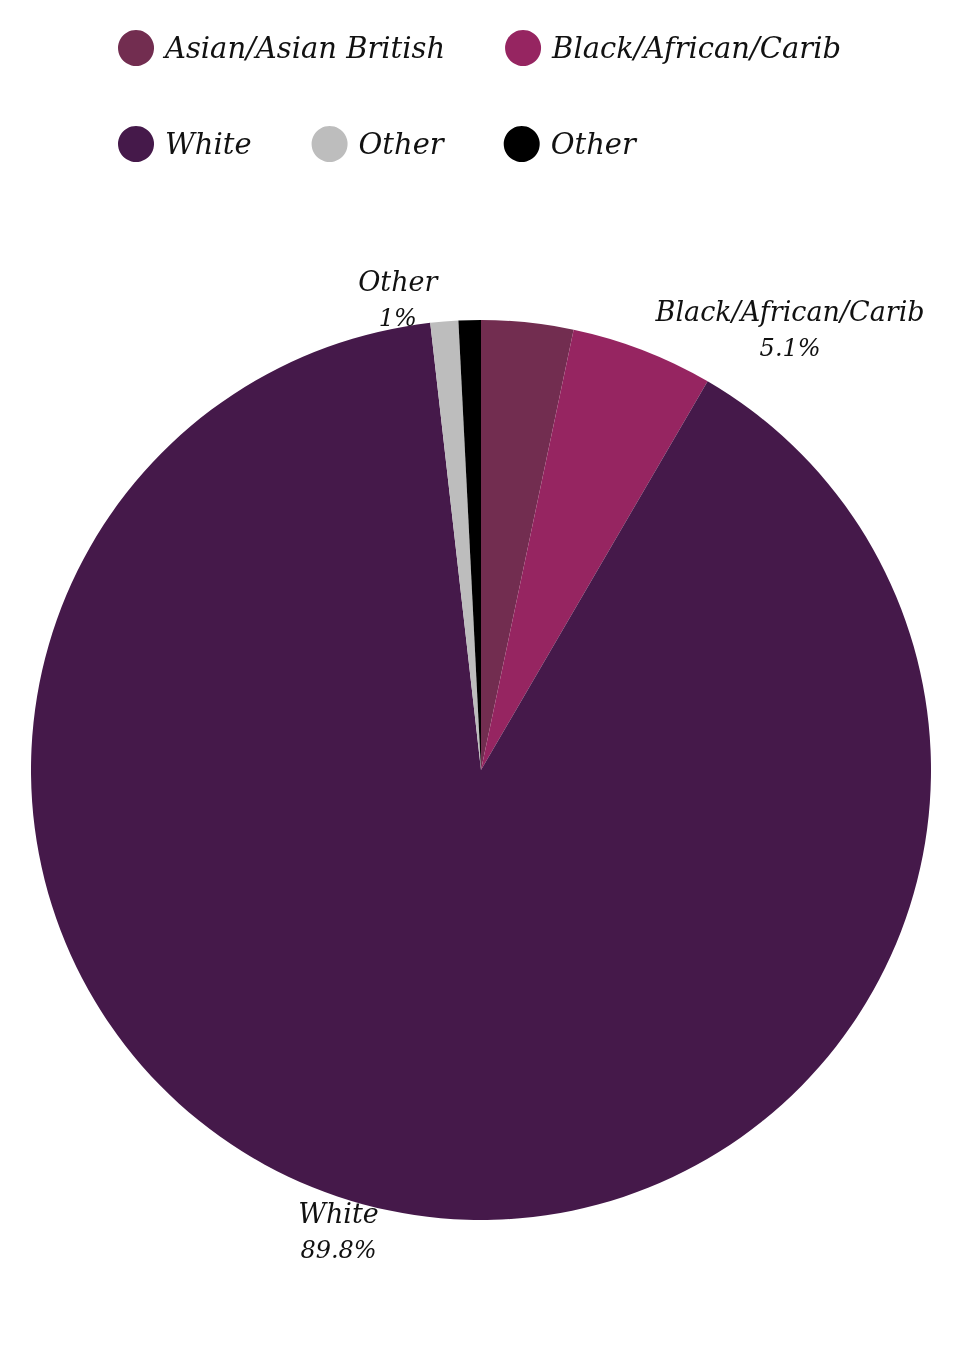 This screenshot has height=1356, width=959. I want to click on legend-label: Black/African/Carib, so click(696, 48).